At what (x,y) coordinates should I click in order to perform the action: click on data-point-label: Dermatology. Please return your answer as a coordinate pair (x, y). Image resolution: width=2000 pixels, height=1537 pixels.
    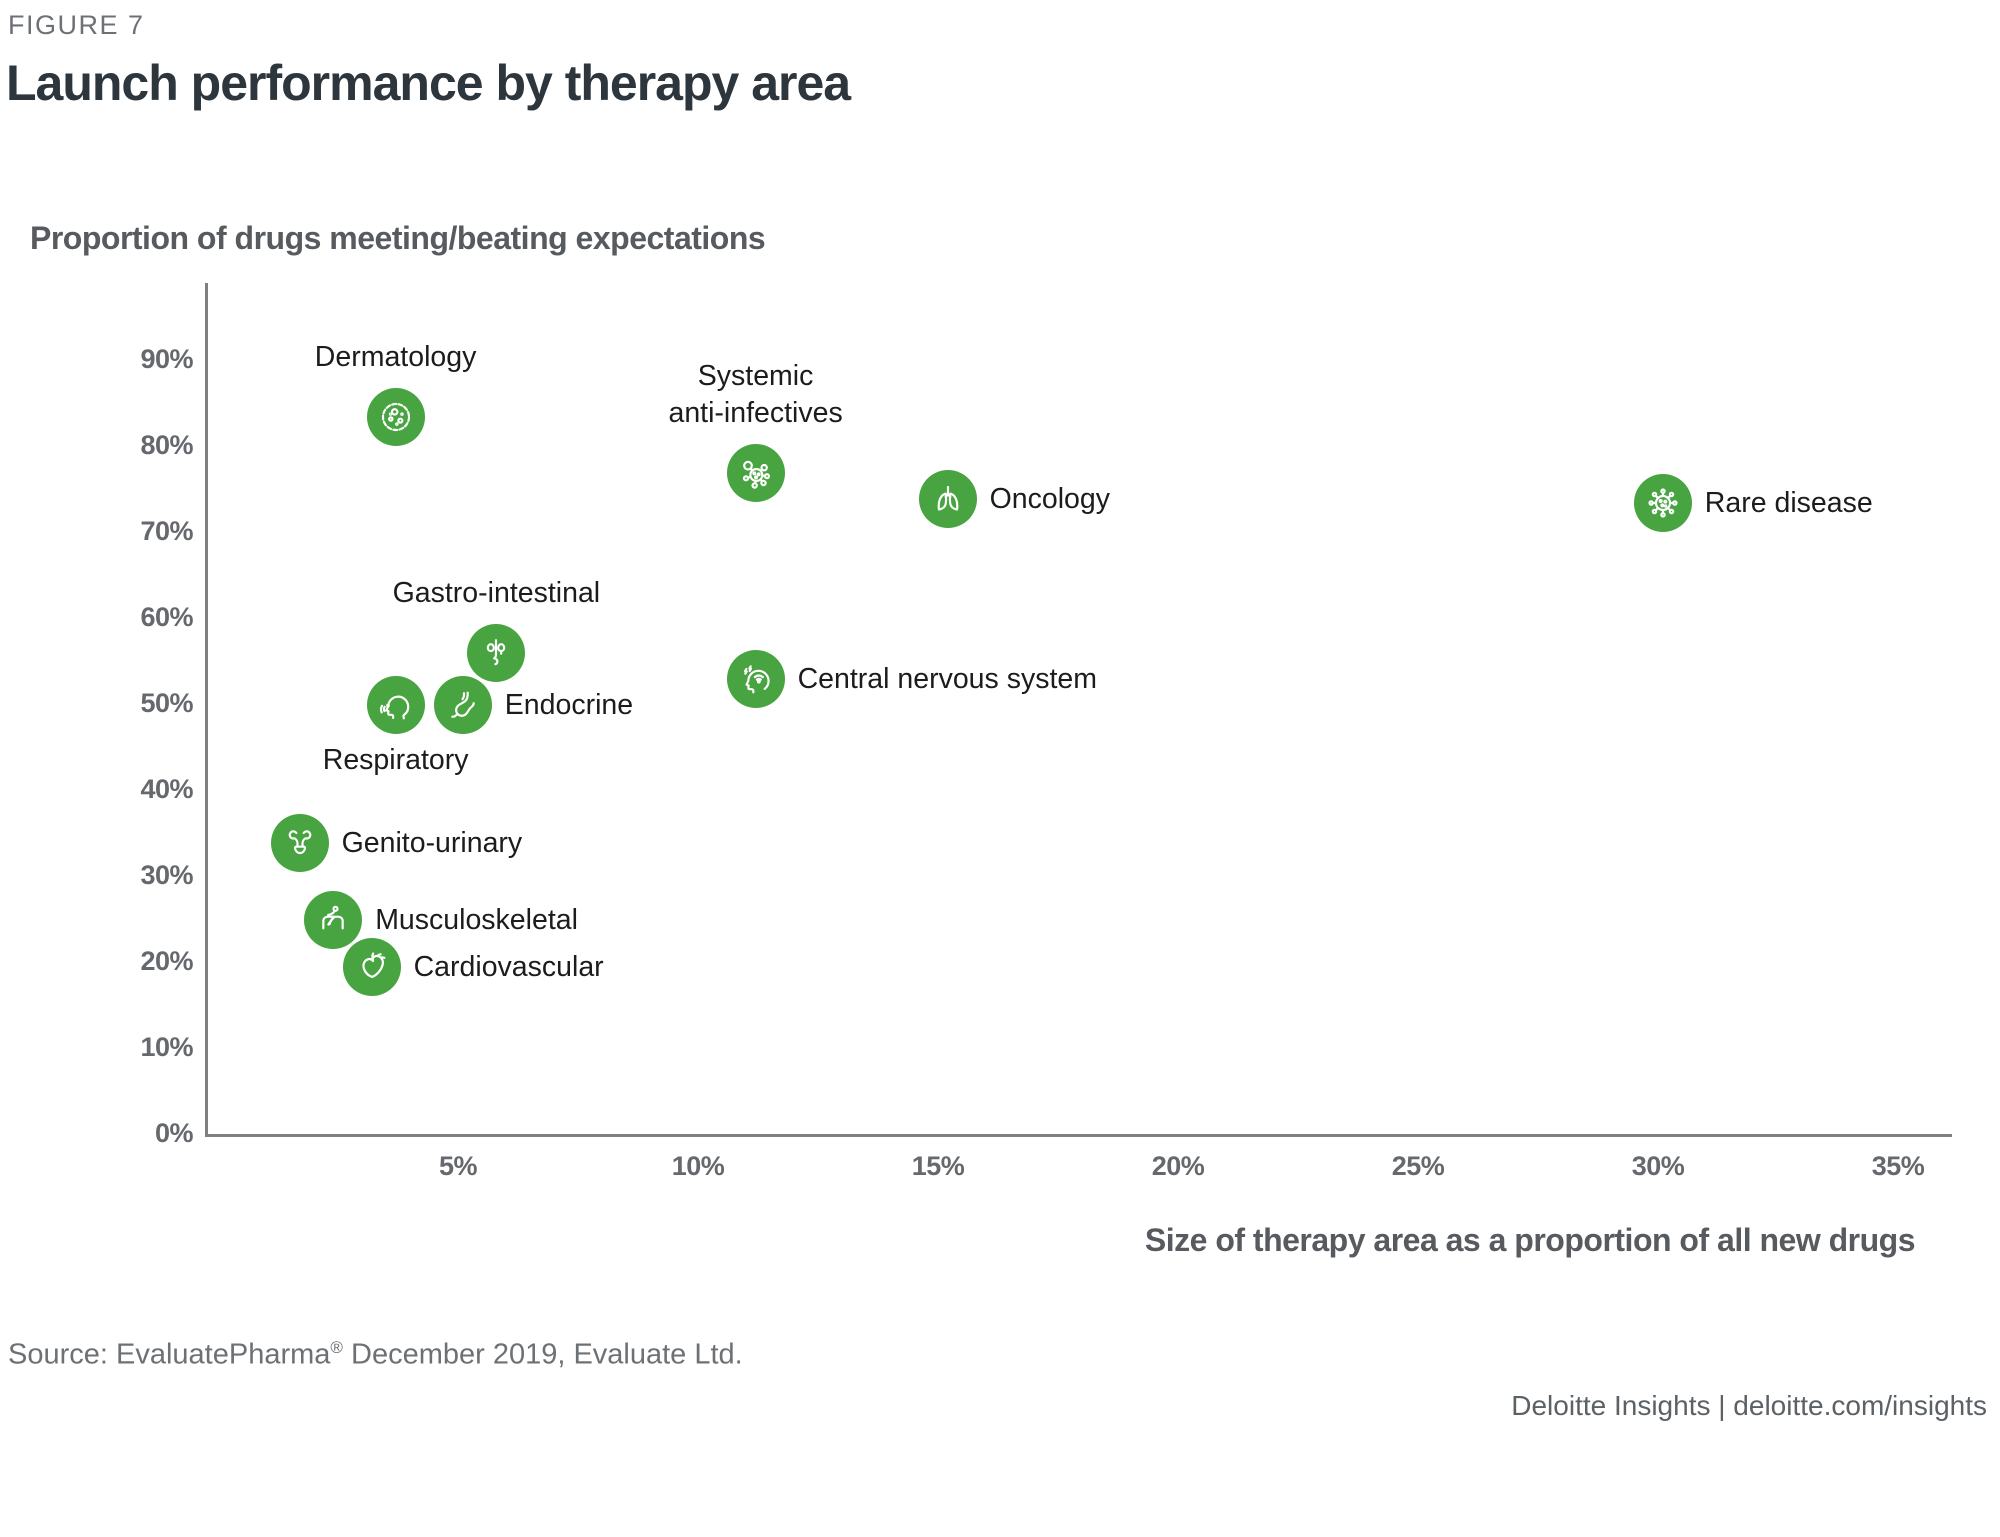
    Looking at the image, I should click on (395, 356).